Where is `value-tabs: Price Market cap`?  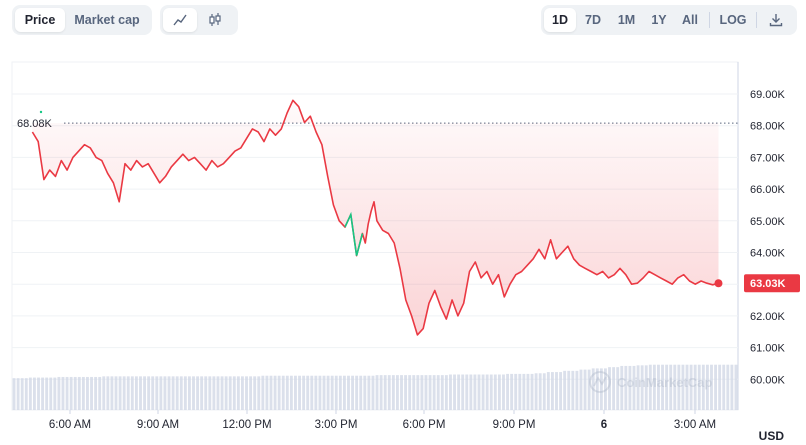 value-tabs: Price Market cap is located at coordinates (82, 20).